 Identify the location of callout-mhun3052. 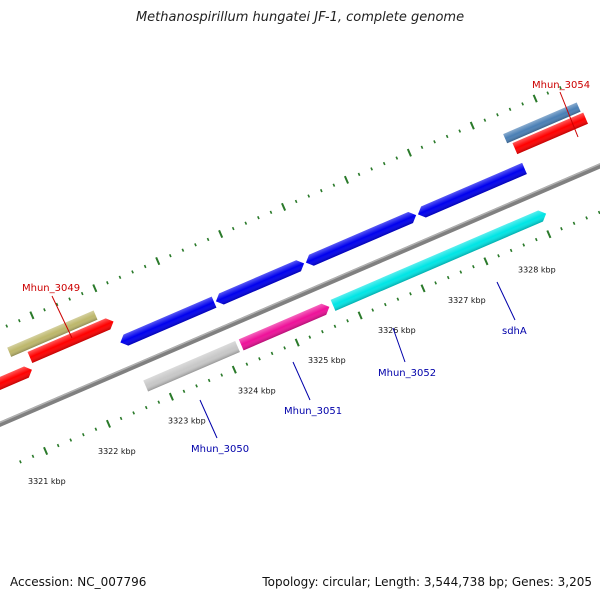
(399, 345).